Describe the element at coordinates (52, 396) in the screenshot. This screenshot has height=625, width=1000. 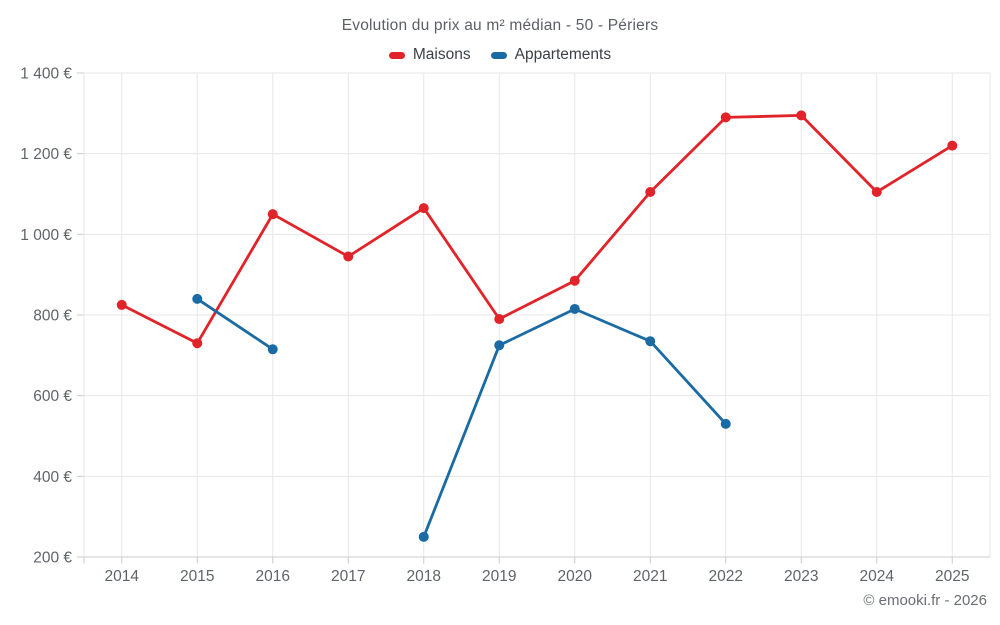
I see `y-axis-label: 600 €` at that location.